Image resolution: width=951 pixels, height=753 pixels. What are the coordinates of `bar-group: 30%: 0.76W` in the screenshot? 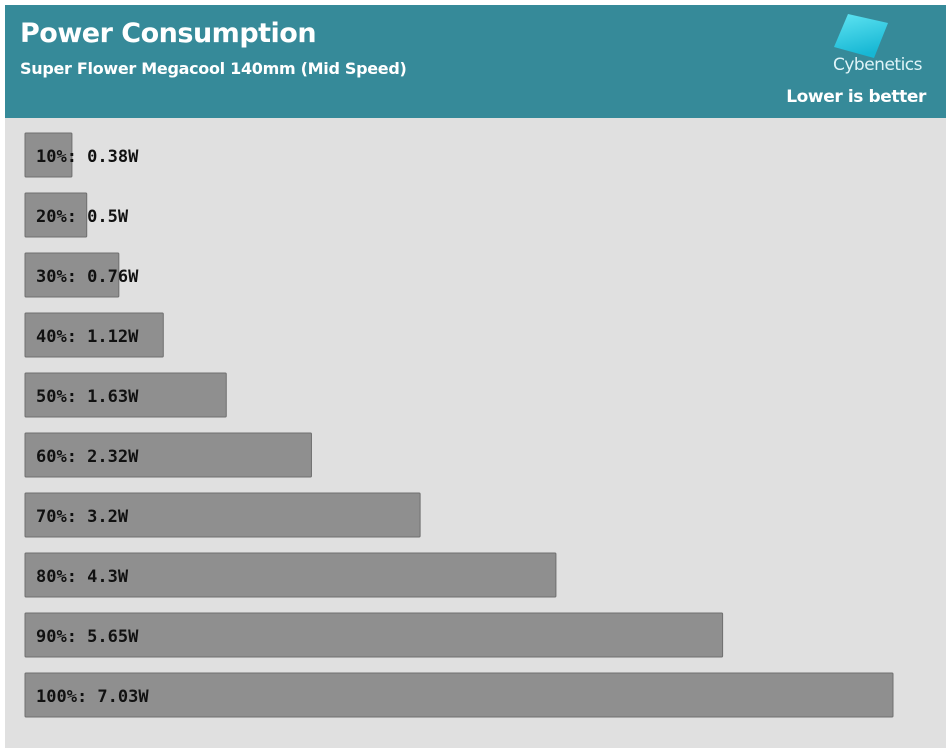 It's located at (81, 275).